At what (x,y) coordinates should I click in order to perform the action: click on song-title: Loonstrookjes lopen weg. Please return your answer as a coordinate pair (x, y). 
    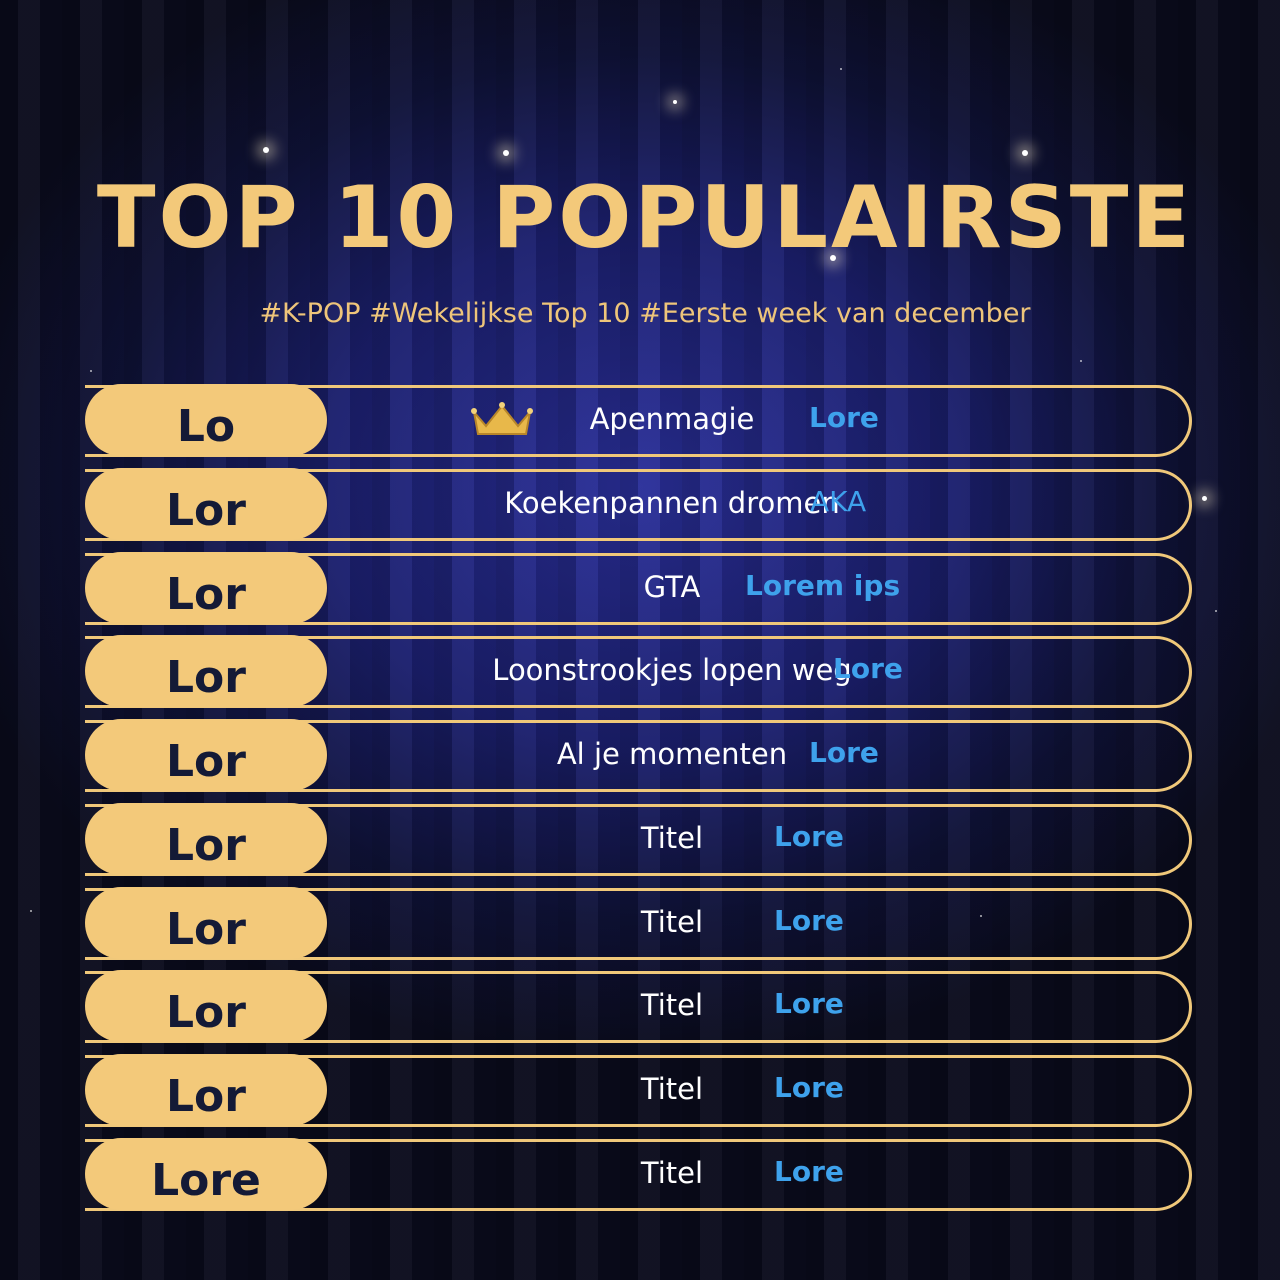
    Looking at the image, I should click on (672, 670).